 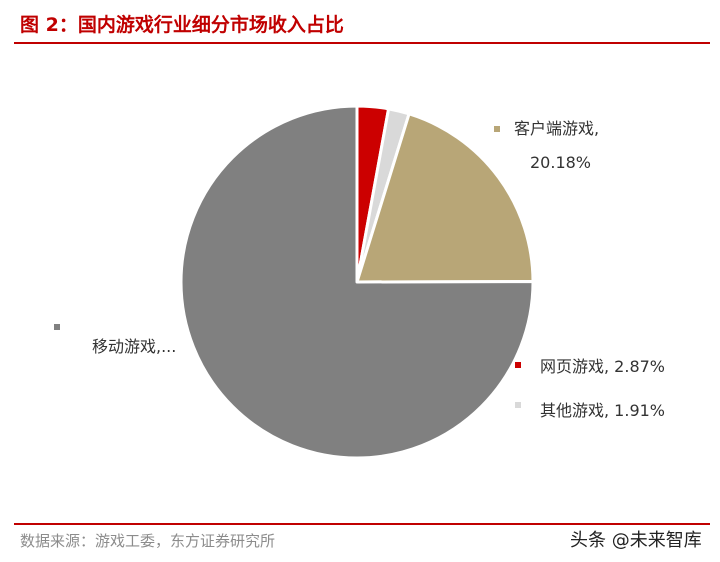 I want to click on label-client-value: 20.18%, so click(x=561, y=162).